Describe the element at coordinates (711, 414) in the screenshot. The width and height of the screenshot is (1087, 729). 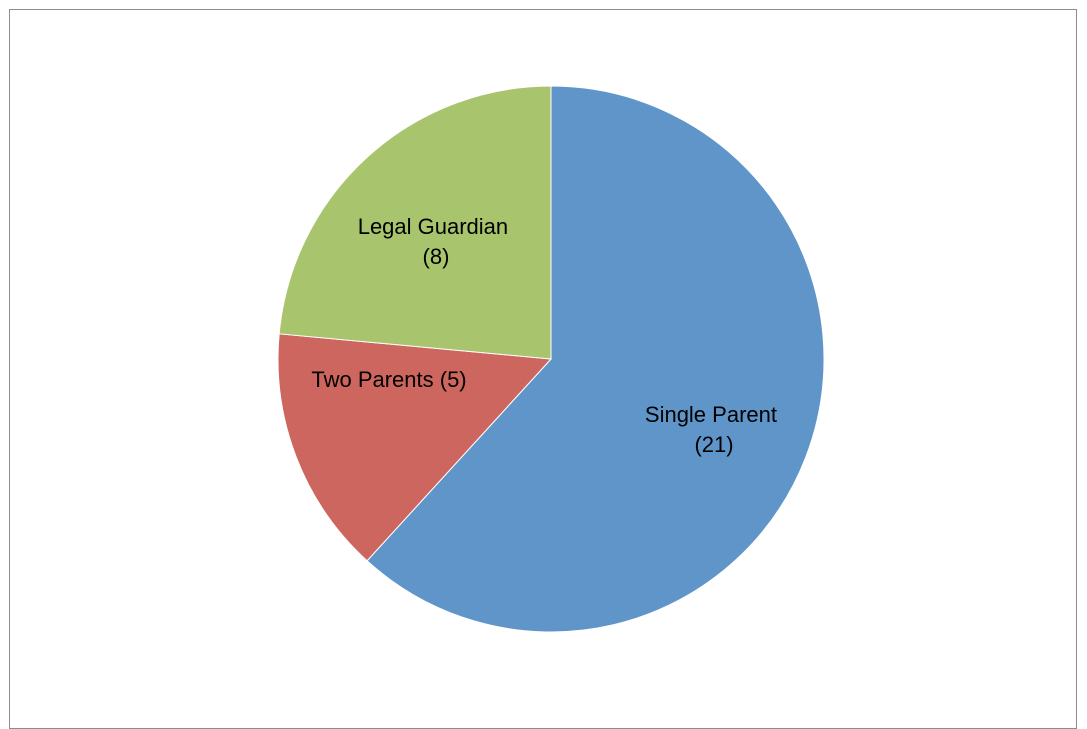
I see `label-single-parent-line-1: Single Parent` at that location.